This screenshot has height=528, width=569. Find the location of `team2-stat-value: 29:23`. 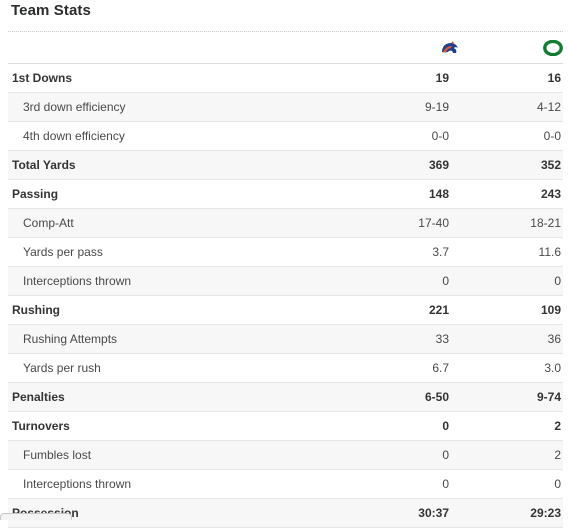

team2-stat-value: 29:23 is located at coordinates (545, 513).